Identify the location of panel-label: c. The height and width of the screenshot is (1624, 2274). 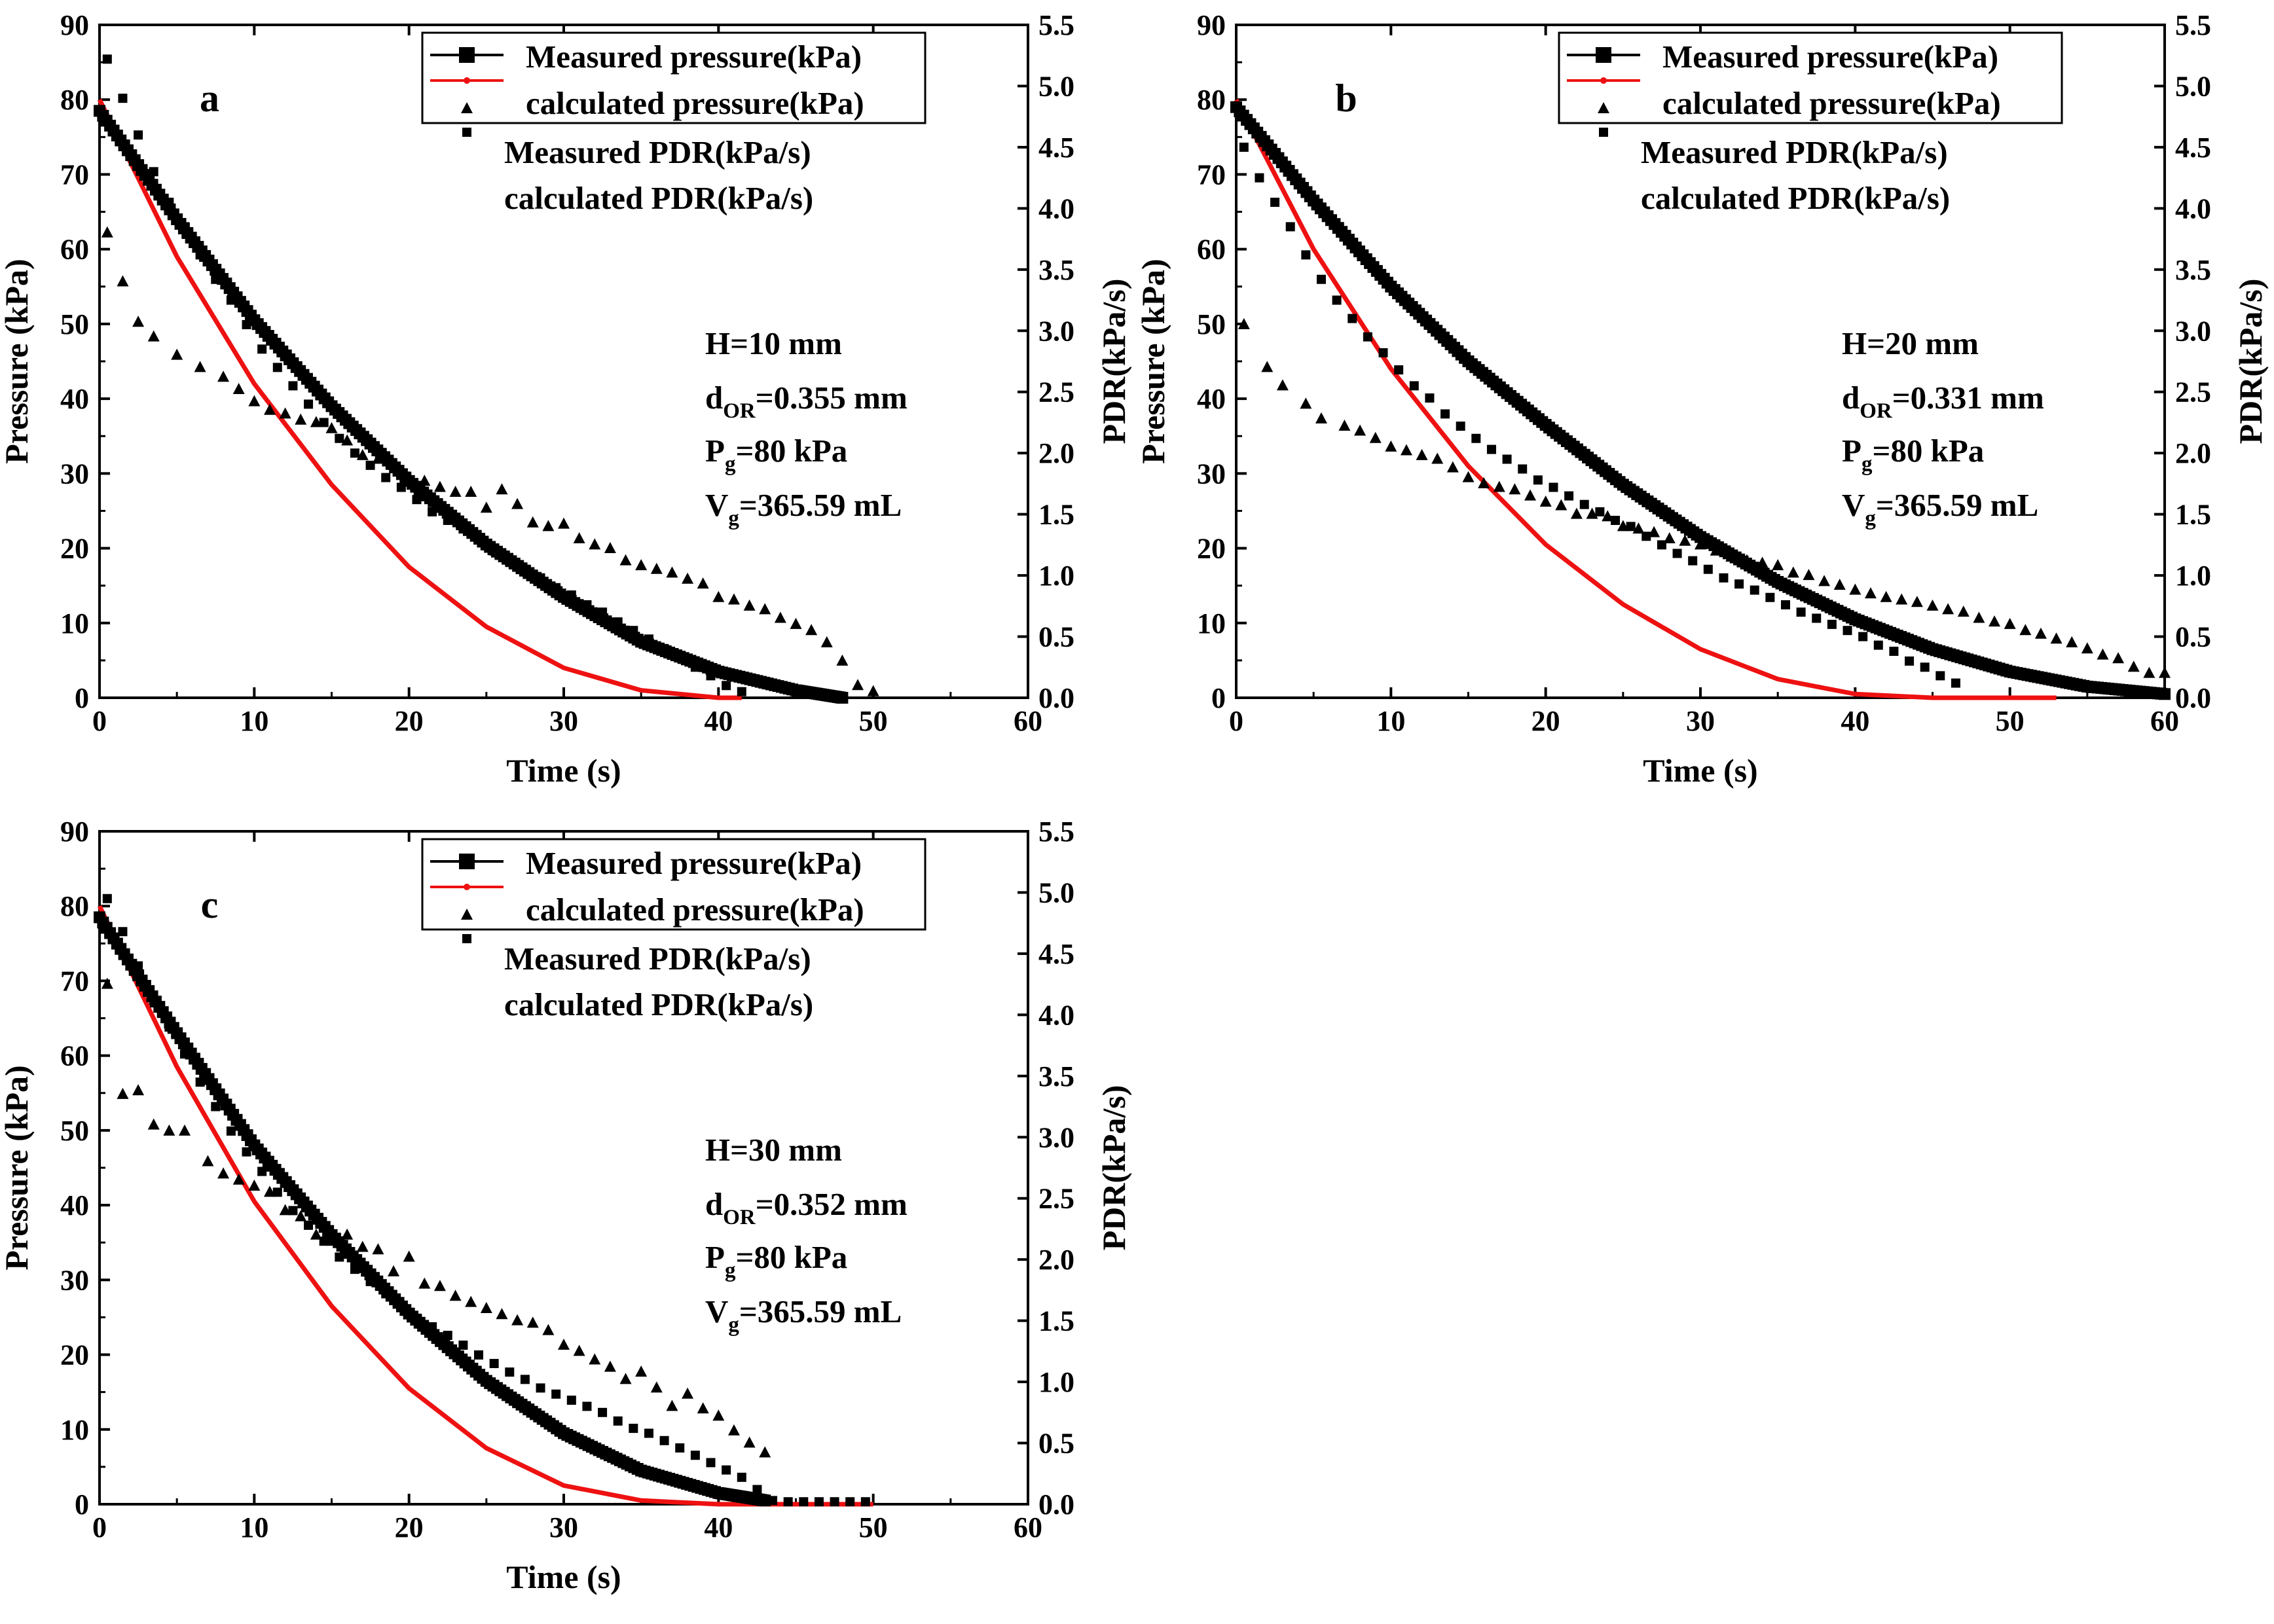
(210, 904).